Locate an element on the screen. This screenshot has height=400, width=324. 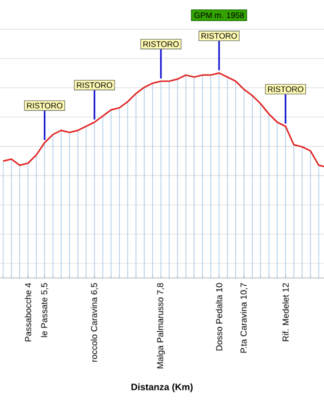
x-tick-label: Passabocche 4 is located at coordinates (28, 312).